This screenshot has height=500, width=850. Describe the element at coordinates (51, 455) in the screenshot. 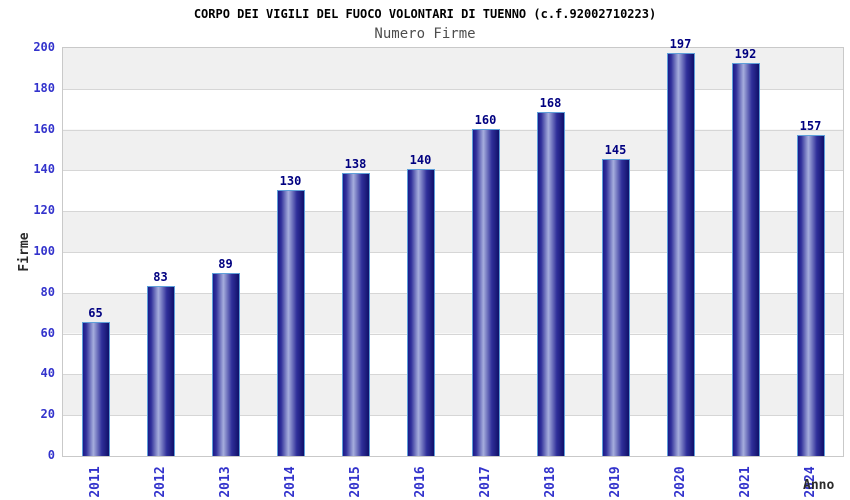

I see `y-tick-label: 0` at that location.